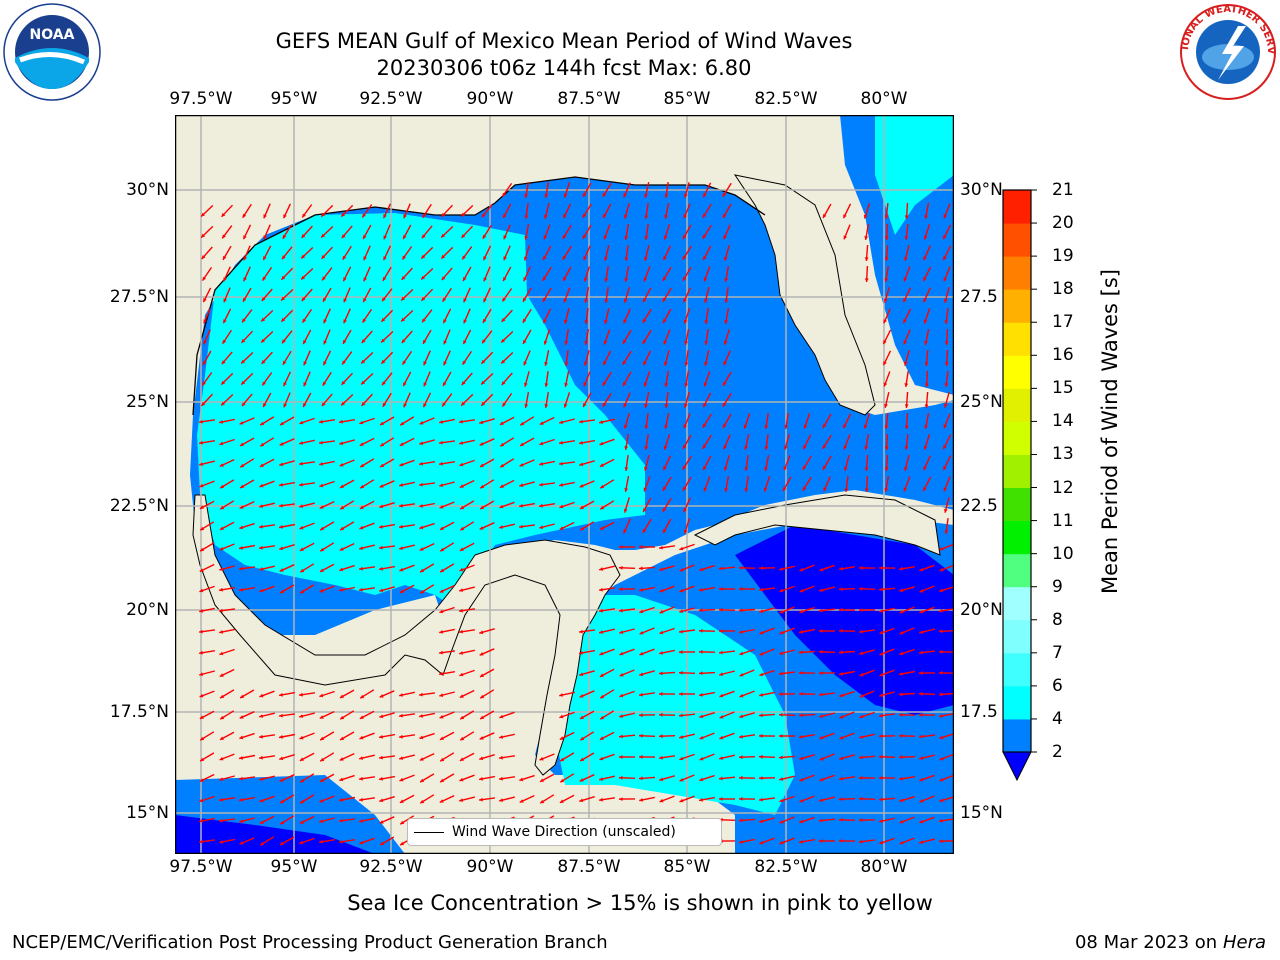  I want to click on footer-date: 08 Mar 2023 on, so click(1146, 942).